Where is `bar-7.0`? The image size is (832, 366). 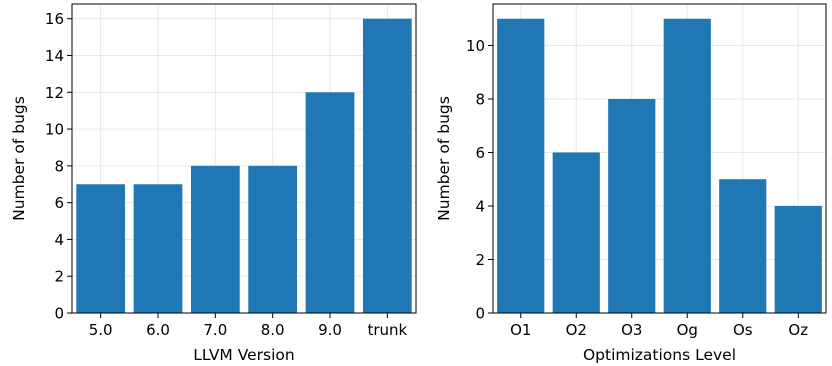 bar-7.0 is located at coordinates (215, 239).